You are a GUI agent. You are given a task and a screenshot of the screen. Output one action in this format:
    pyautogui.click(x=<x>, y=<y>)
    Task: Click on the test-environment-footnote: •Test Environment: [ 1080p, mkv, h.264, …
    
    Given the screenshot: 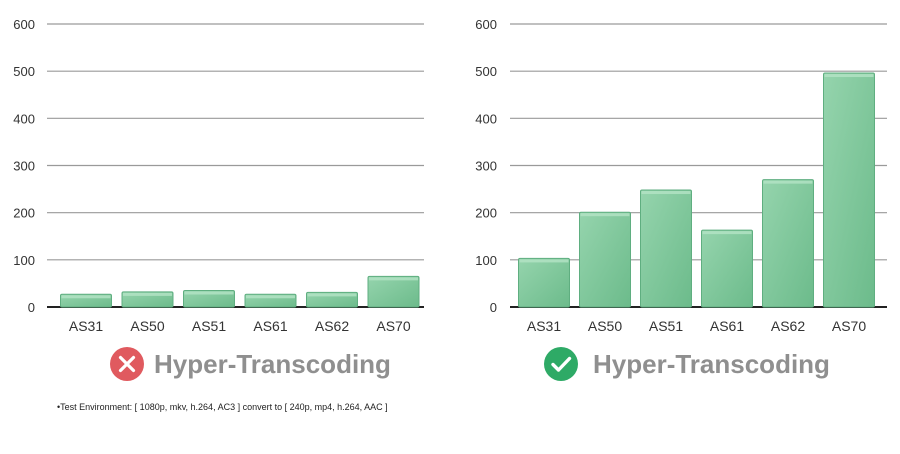 What is the action you would take?
    pyautogui.click(x=222, y=407)
    